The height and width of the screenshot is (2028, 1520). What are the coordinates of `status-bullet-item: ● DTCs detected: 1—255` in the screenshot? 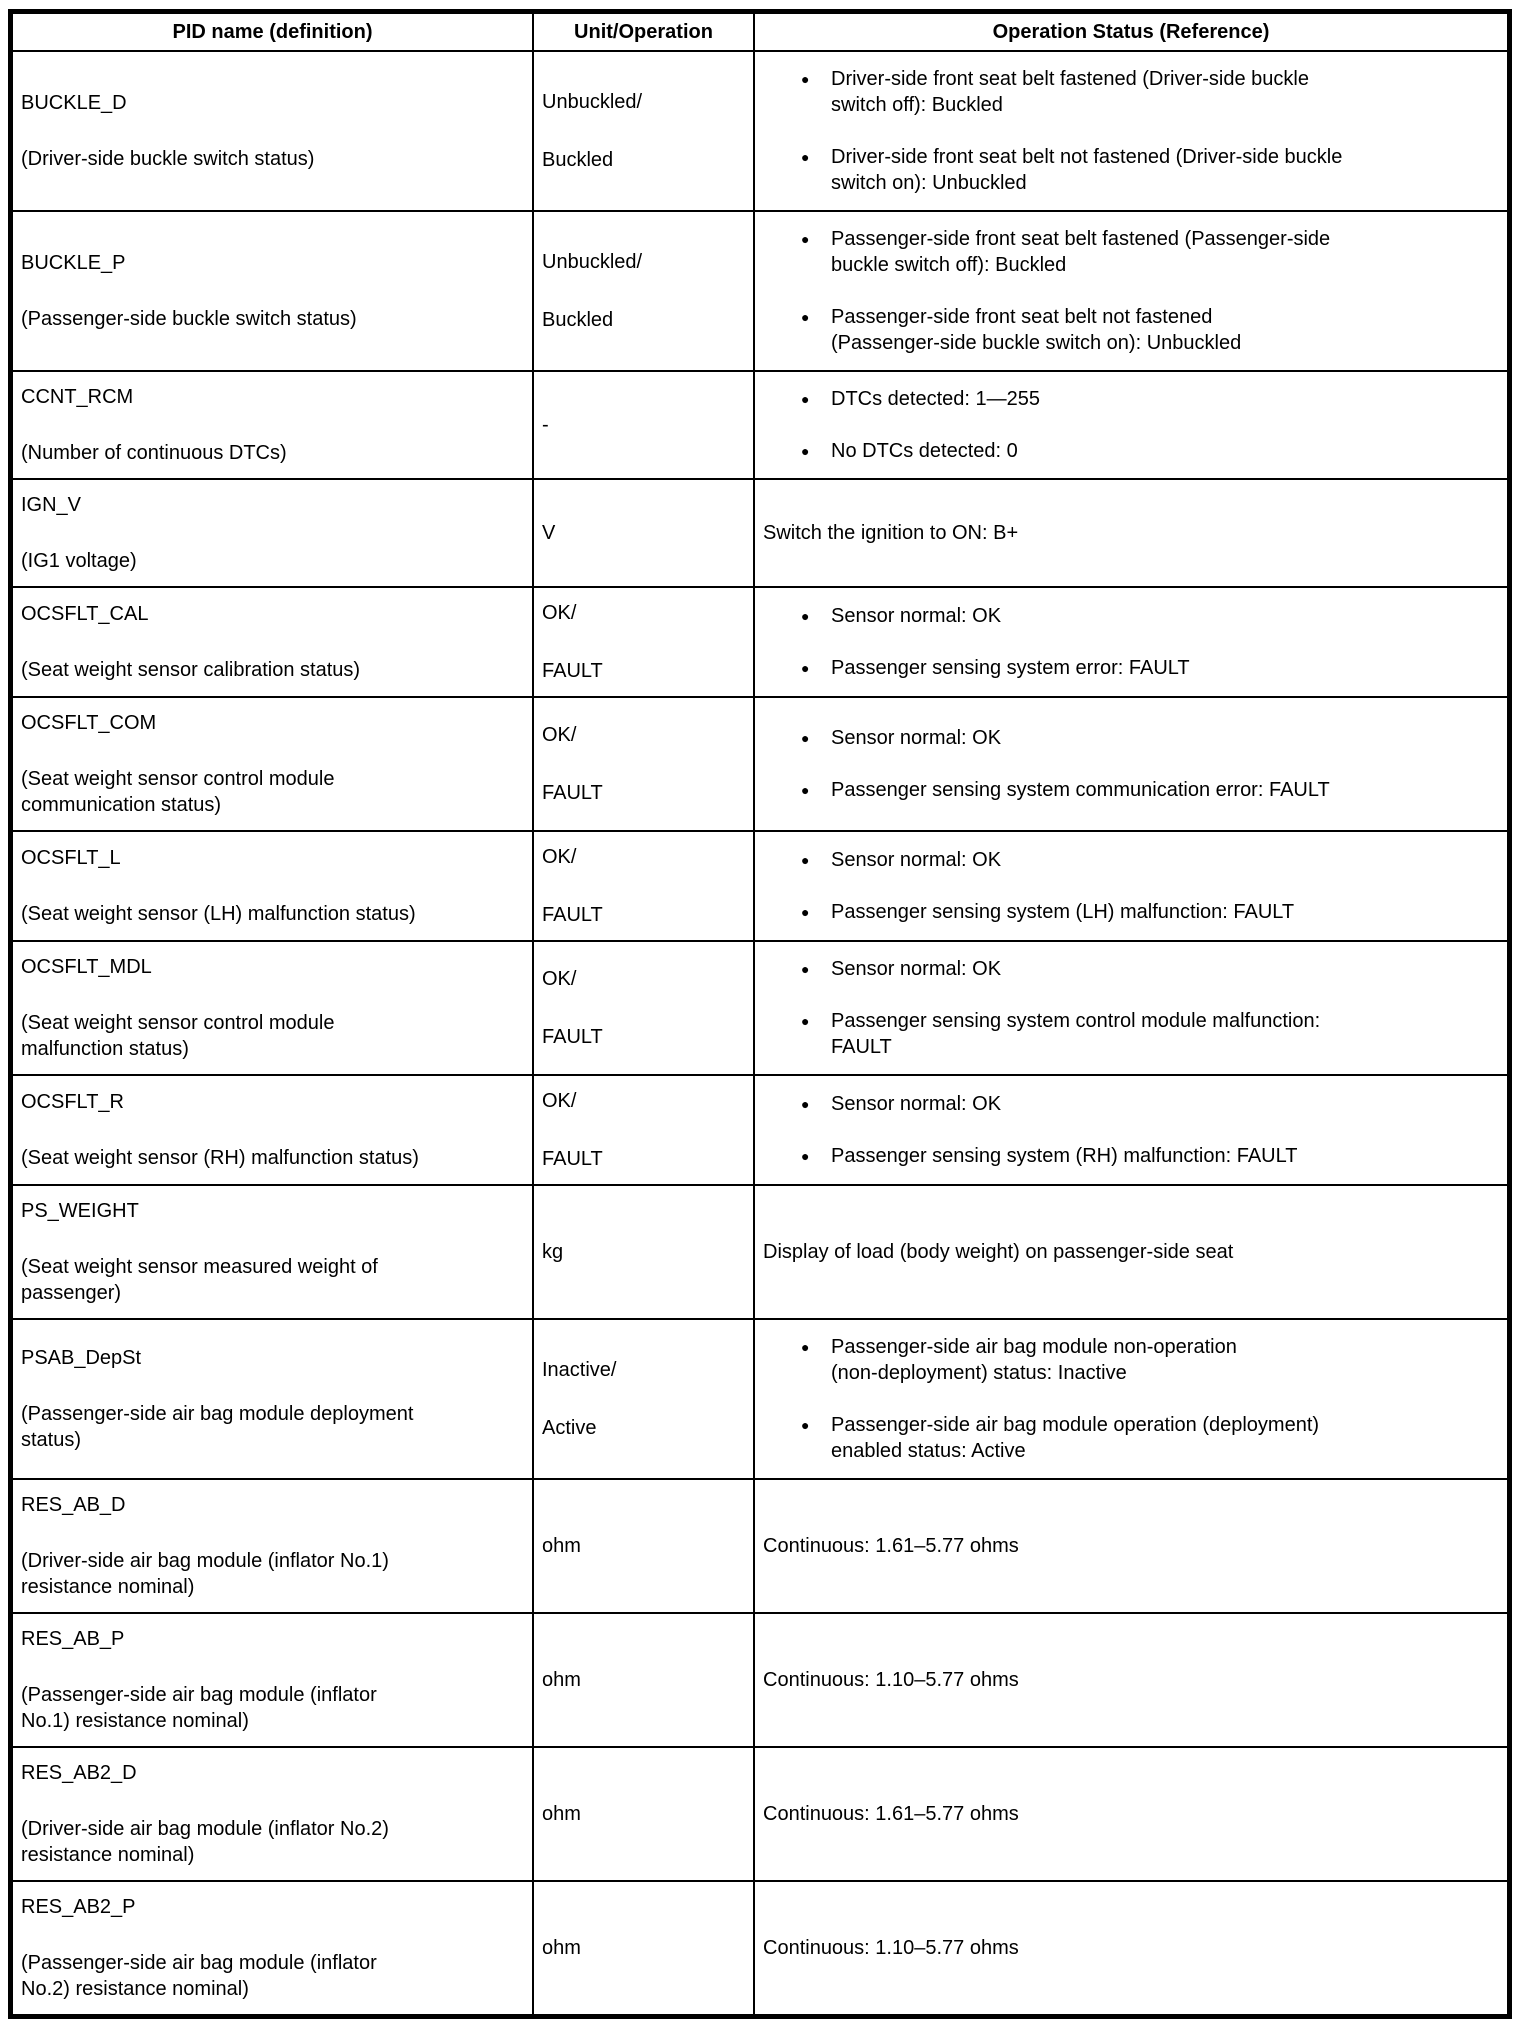 It's located at (1150, 399).